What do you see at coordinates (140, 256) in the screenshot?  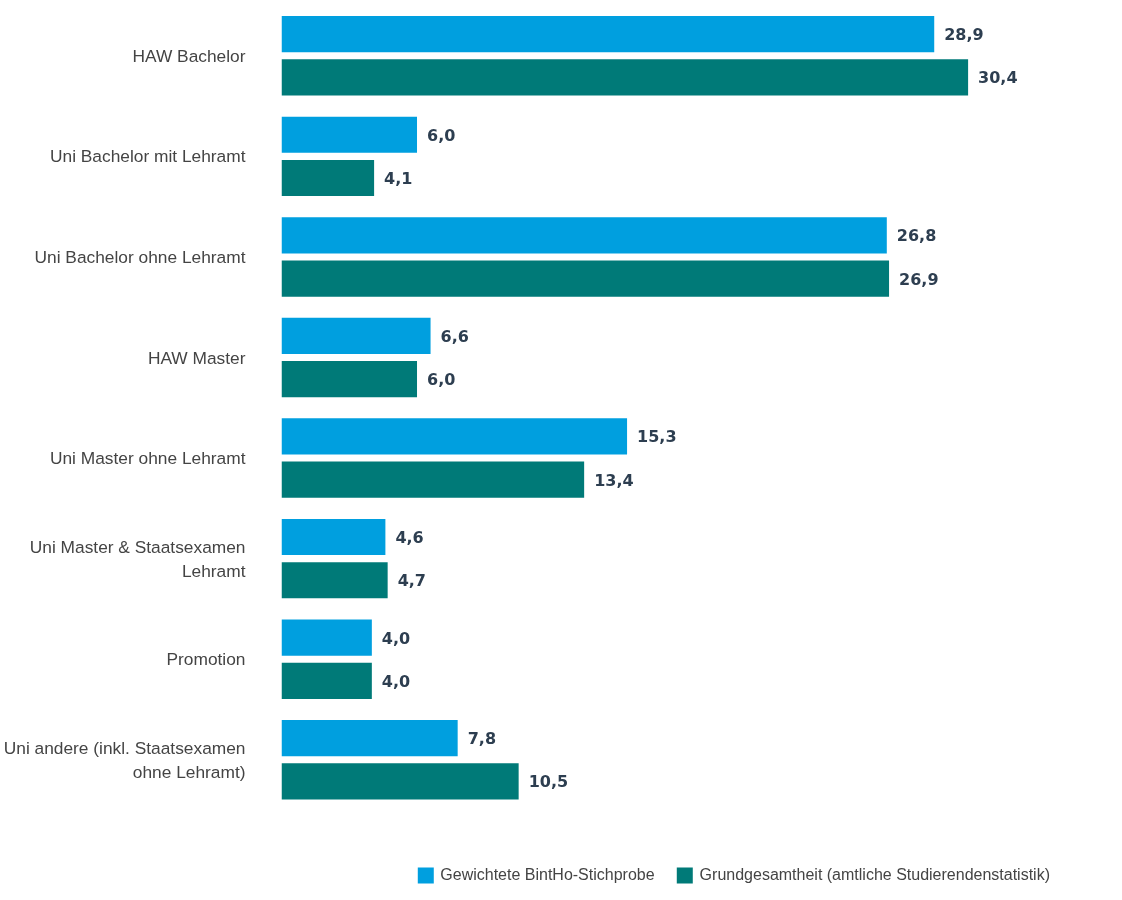 I see `y-tick-label: Uni Bachelor ohne Lehramt` at bounding box center [140, 256].